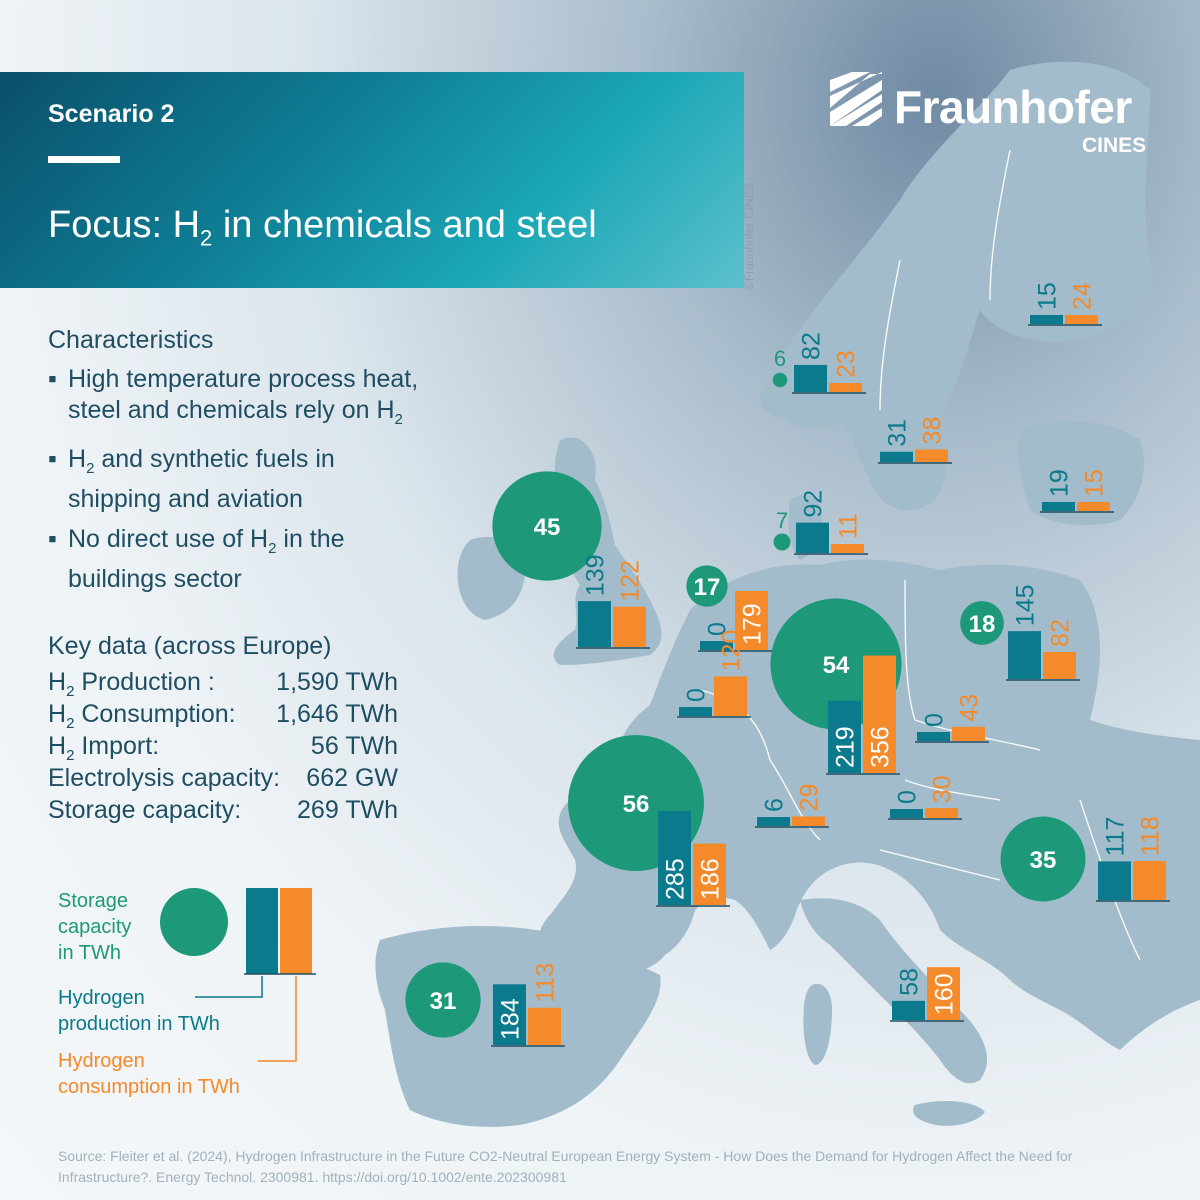 The height and width of the screenshot is (1200, 1200). I want to click on map-italy, so click(894, 991).